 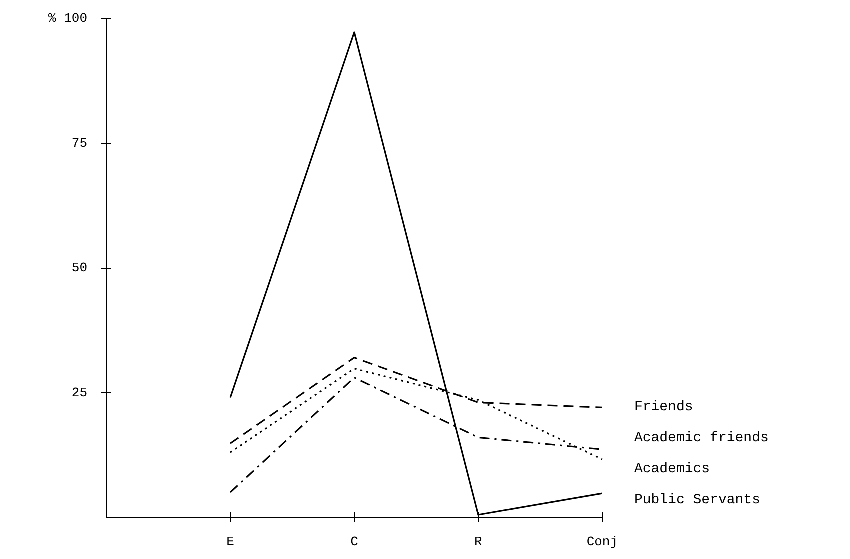 What do you see at coordinates (697, 500) in the screenshot?
I see `text: Public Servants` at bounding box center [697, 500].